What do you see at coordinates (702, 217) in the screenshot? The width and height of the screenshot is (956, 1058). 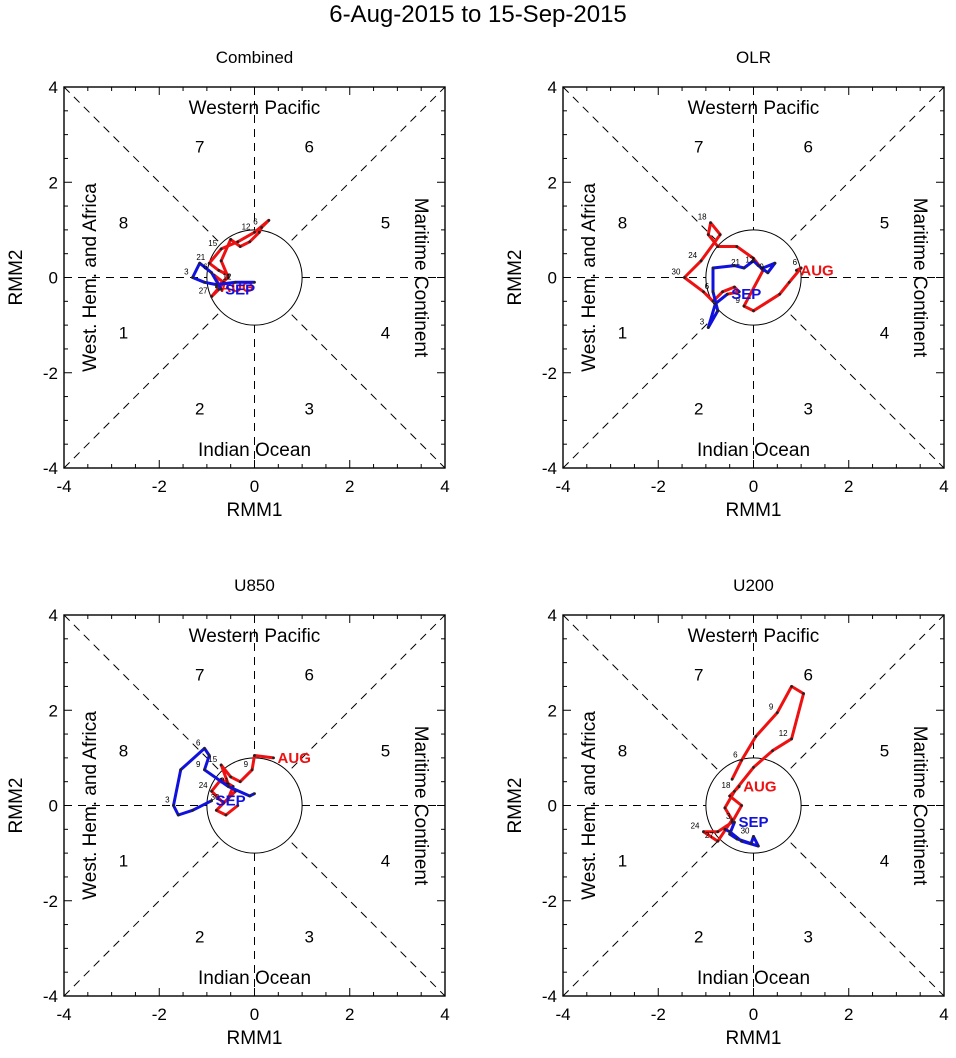 I see `day-label: 18` at bounding box center [702, 217].